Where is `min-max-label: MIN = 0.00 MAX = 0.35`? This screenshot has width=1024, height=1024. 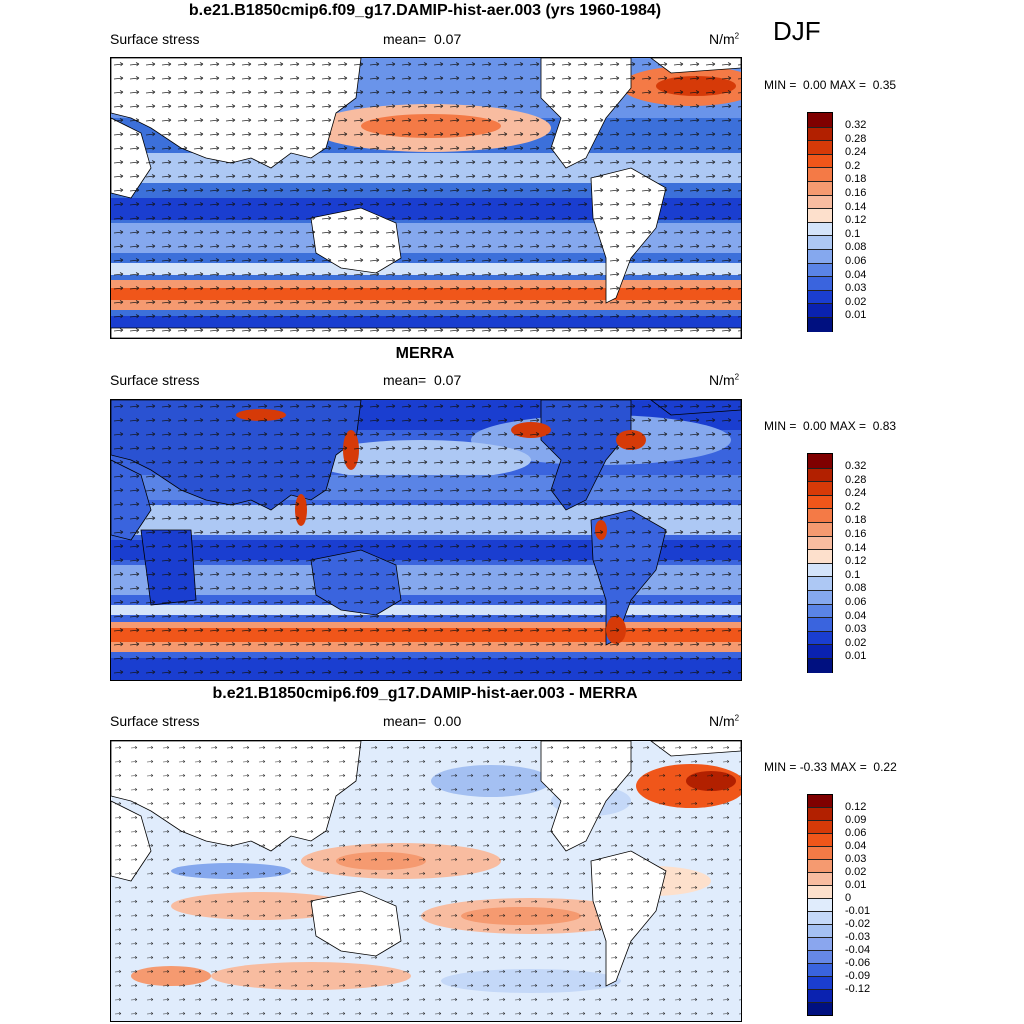 min-max-label: MIN = 0.00 MAX = 0.35 is located at coordinates (830, 85).